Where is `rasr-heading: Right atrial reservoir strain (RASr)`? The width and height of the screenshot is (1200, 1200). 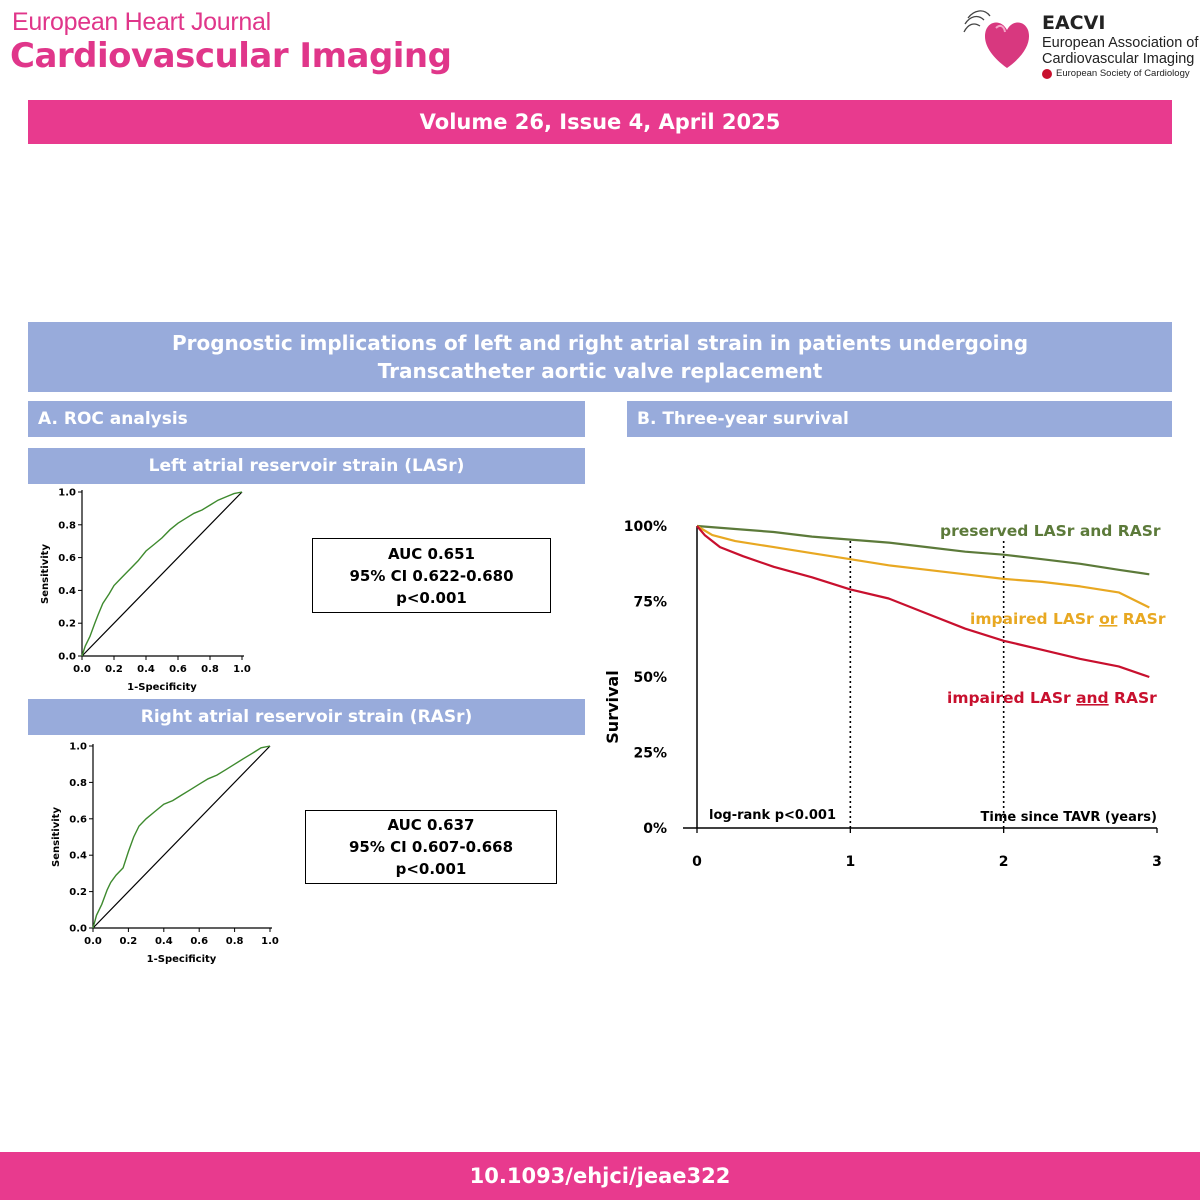
rasr-heading: Right atrial reservoir strain (RASr) is located at coordinates (306, 717).